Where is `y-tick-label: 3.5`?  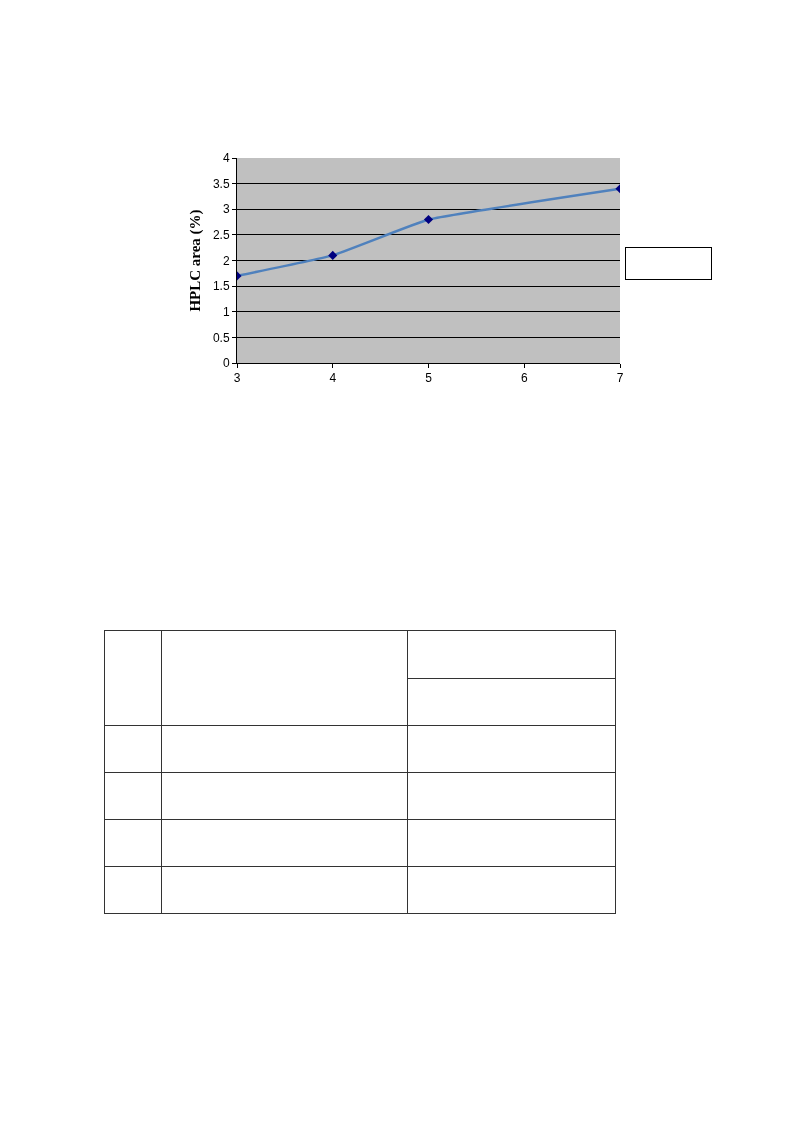
y-tick-label: 3.5 is located at coordinates (221, 183).